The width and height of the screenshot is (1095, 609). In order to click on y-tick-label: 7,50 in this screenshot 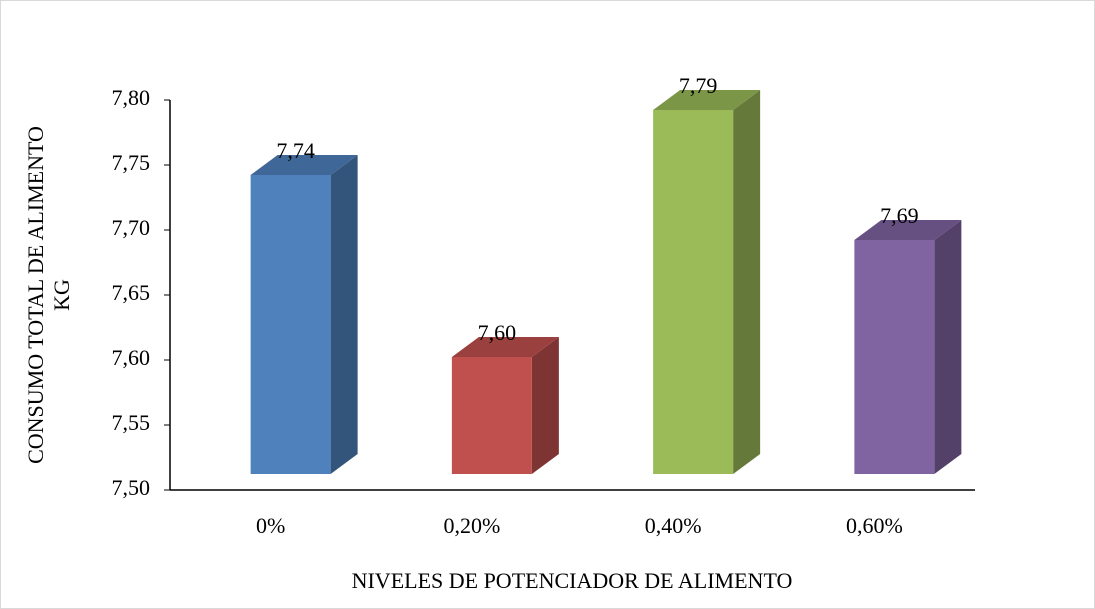, I will do `click(131, 487)`.